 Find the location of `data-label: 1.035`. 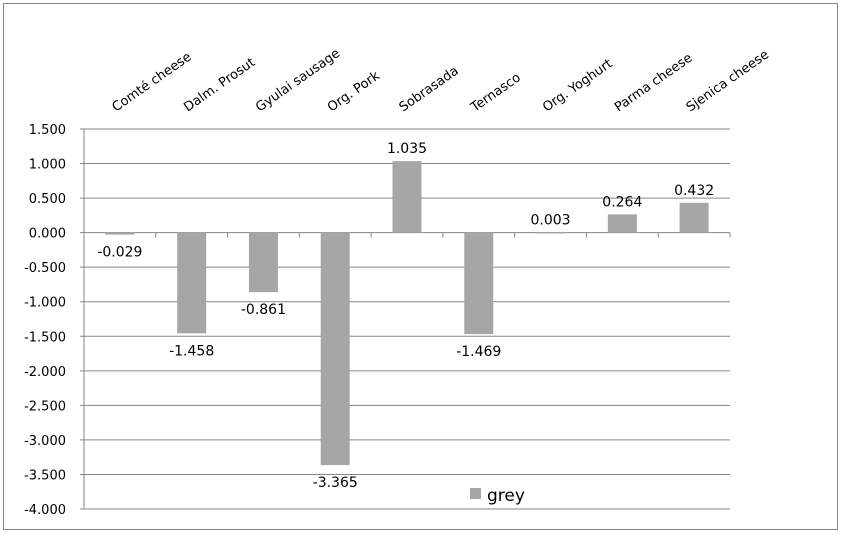

data-label: 1.035 is located at coordinates (407, 149).